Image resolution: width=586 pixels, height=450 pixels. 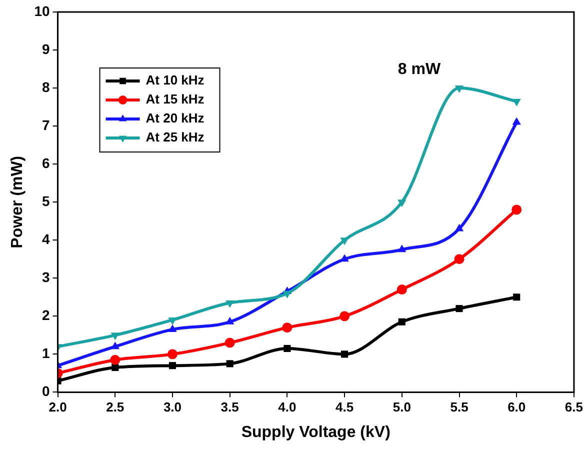 What do you see at coordinates (46, 315) in the screenshot?
I see `y-tick-label: 2` at bounding box center [46, 315].